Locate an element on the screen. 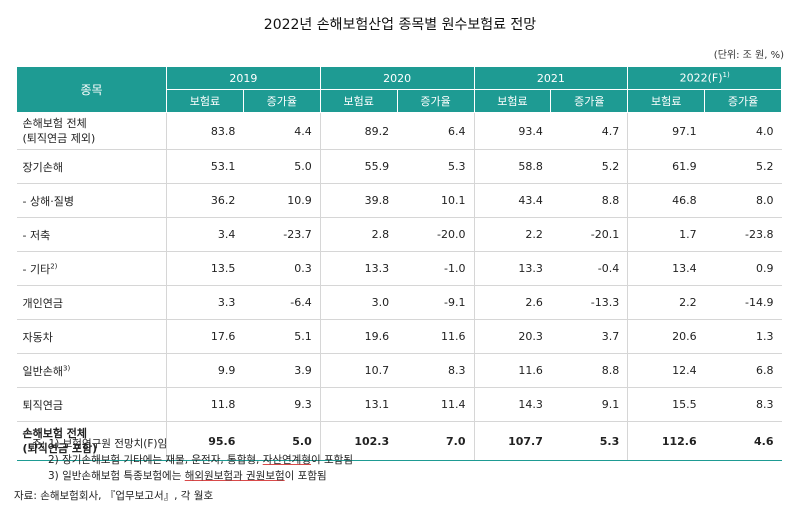  footnote-3-underlined: 해외원보험과 권원보험 is located at coordinates (234, 476).